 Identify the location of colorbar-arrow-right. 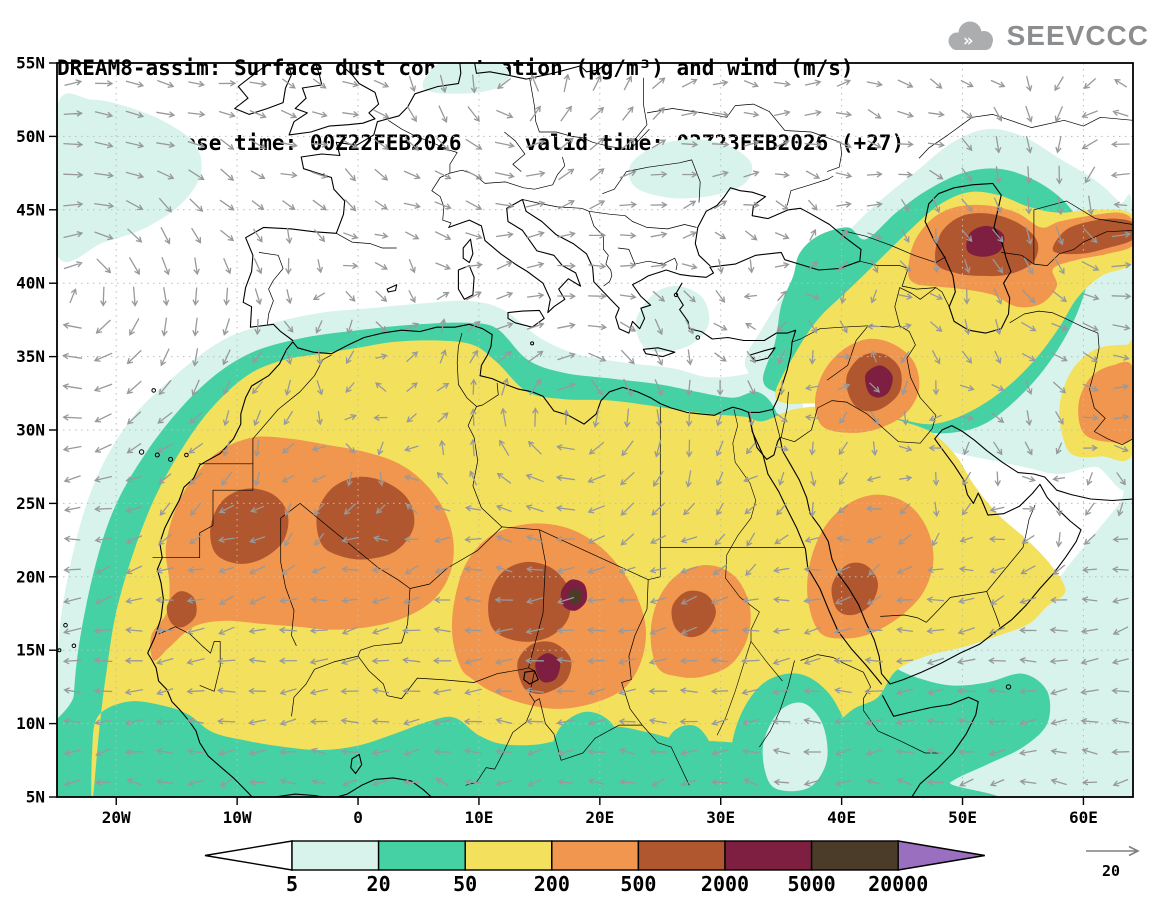
(941, 855).